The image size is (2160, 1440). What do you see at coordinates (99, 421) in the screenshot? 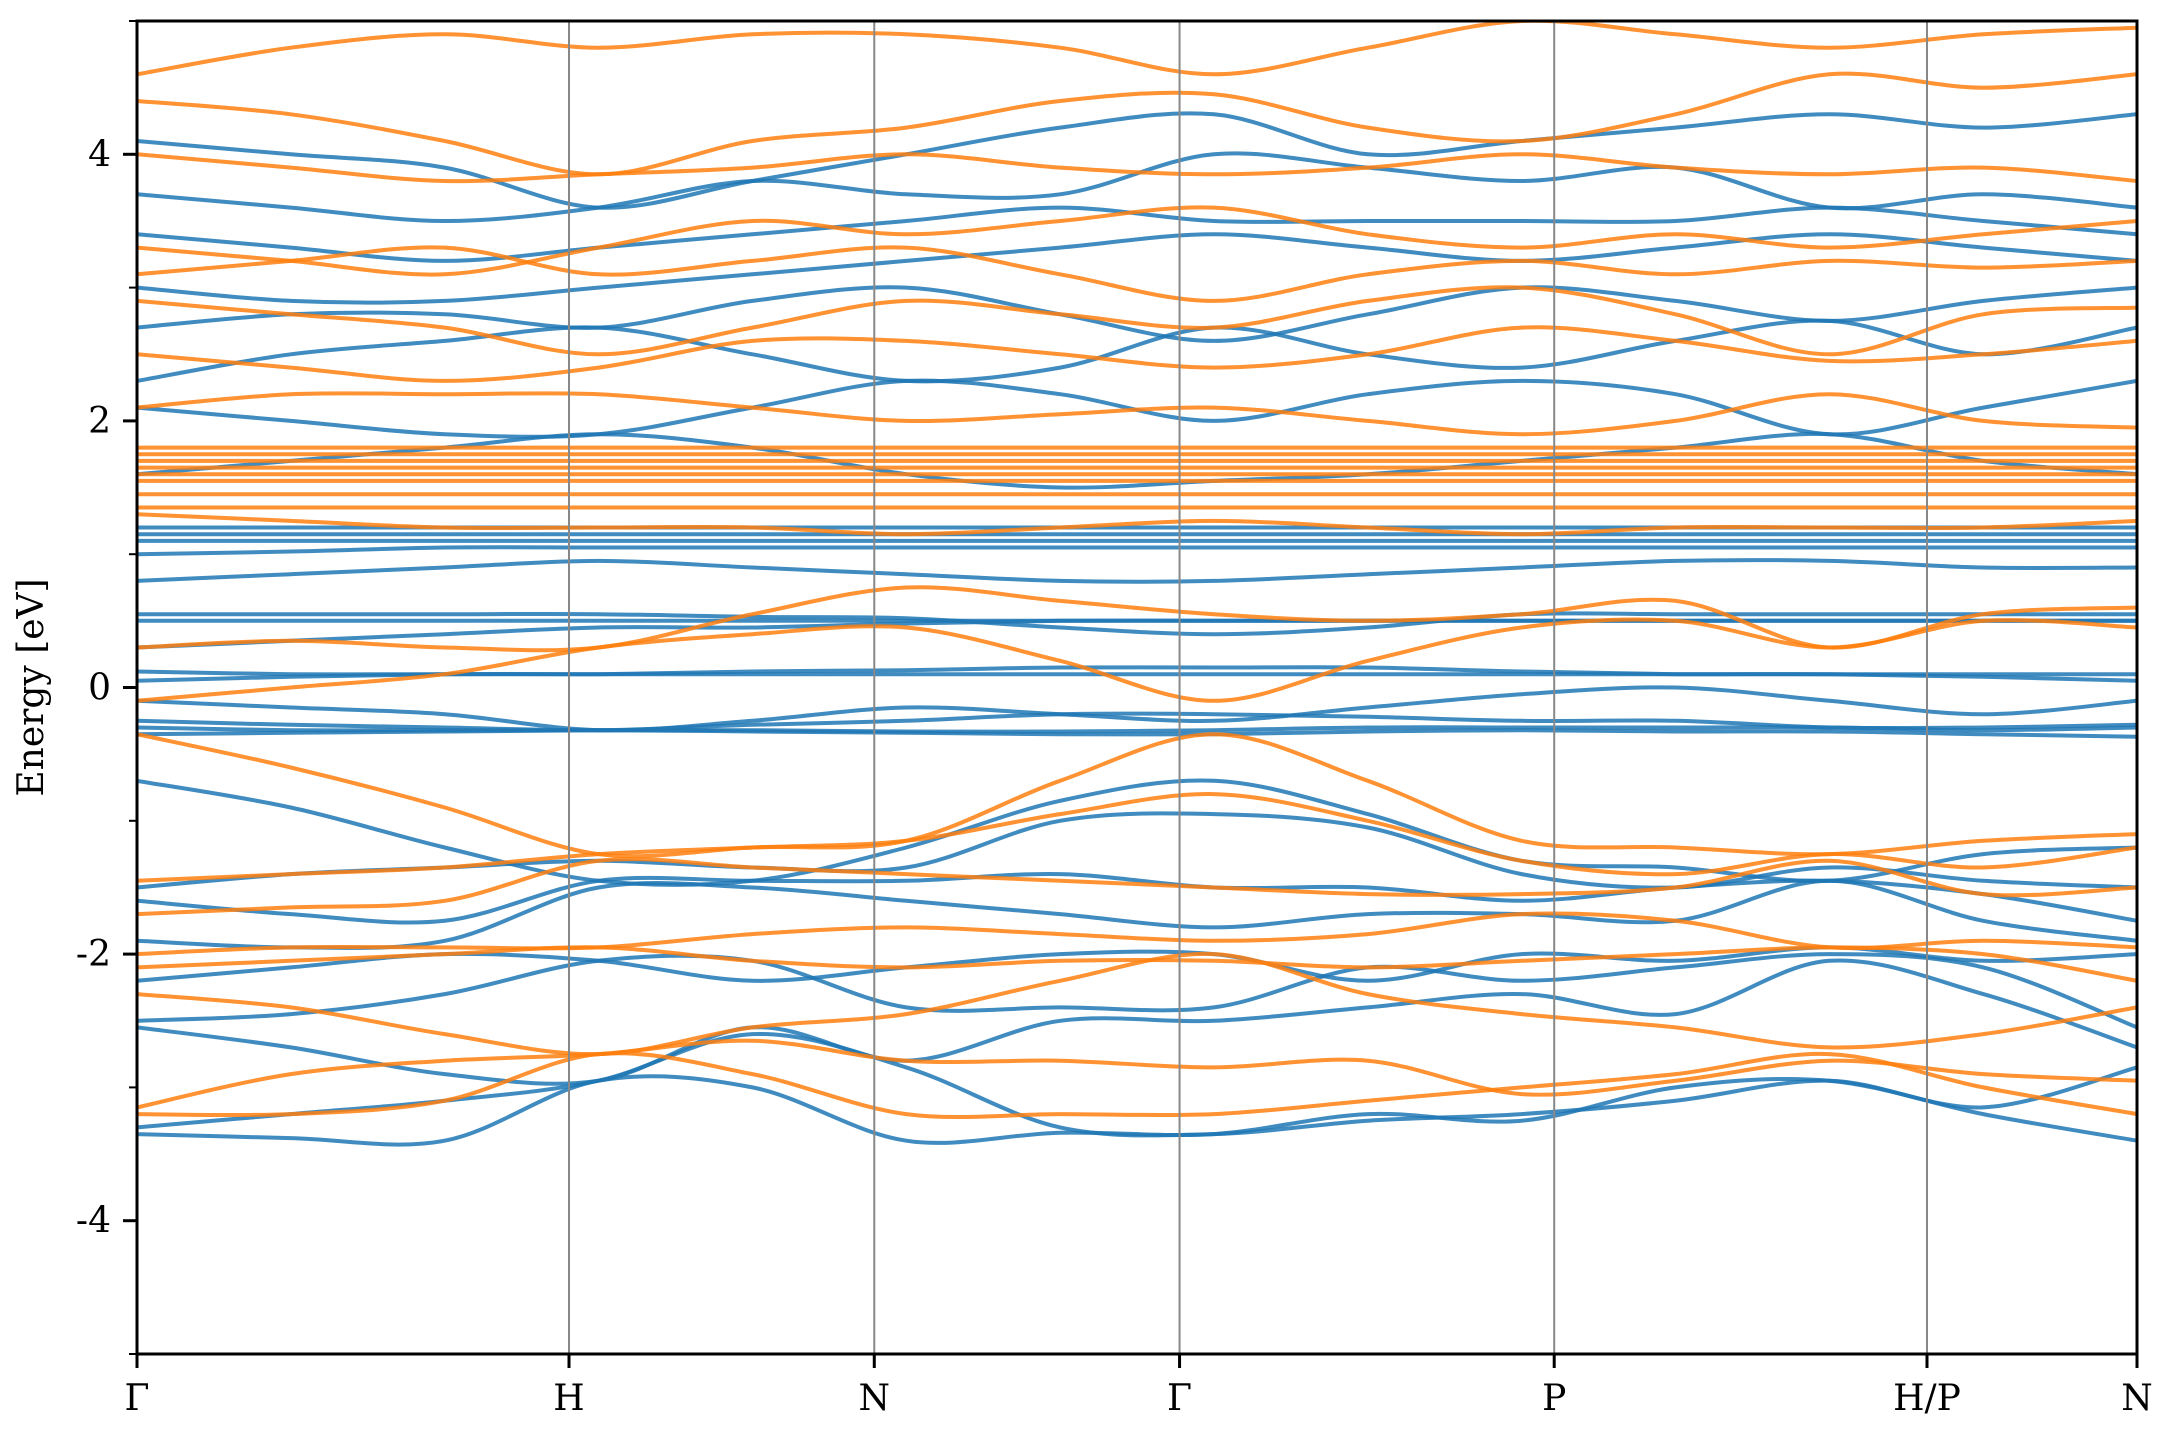
I see `y-tick-label-3: 2` at bounding box center [99, 421].